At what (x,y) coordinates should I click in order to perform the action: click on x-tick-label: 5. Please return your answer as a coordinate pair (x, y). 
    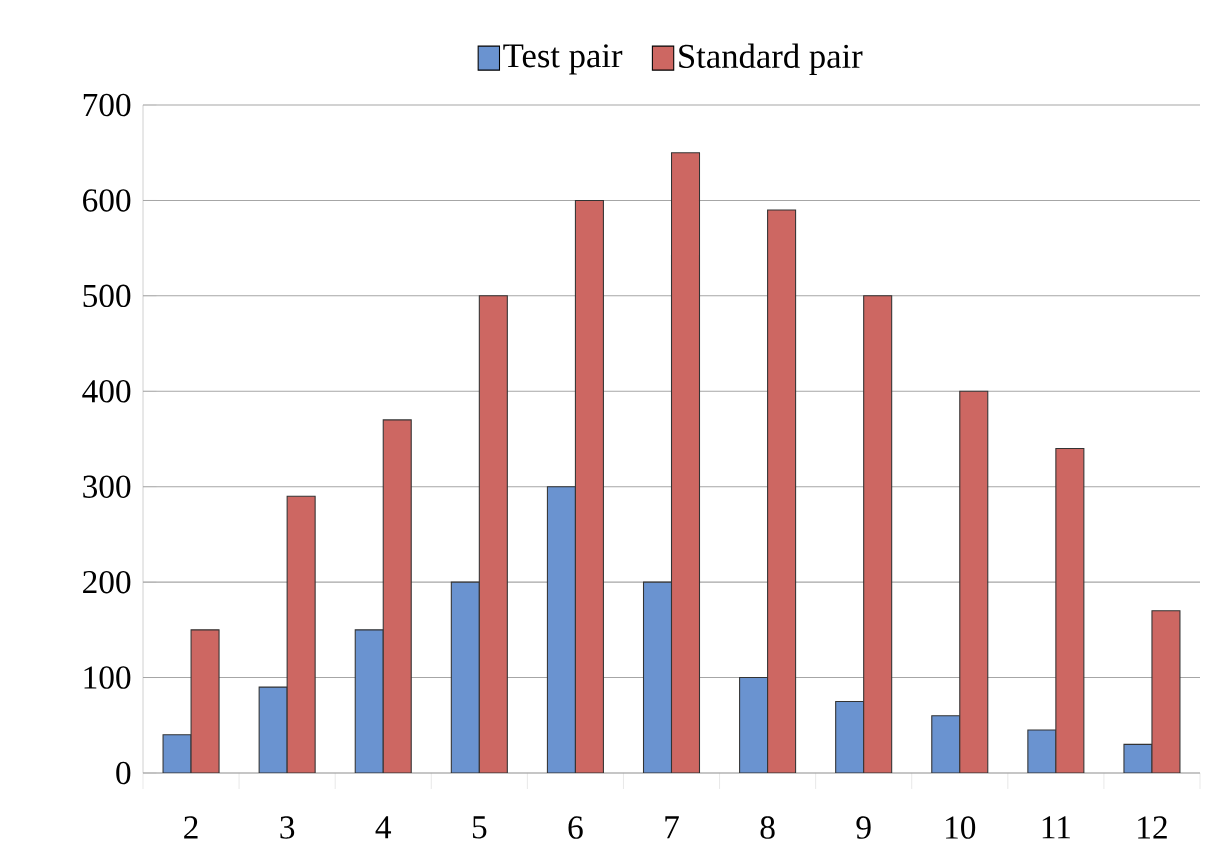
    Looking at the image, I should click on (479, 827).